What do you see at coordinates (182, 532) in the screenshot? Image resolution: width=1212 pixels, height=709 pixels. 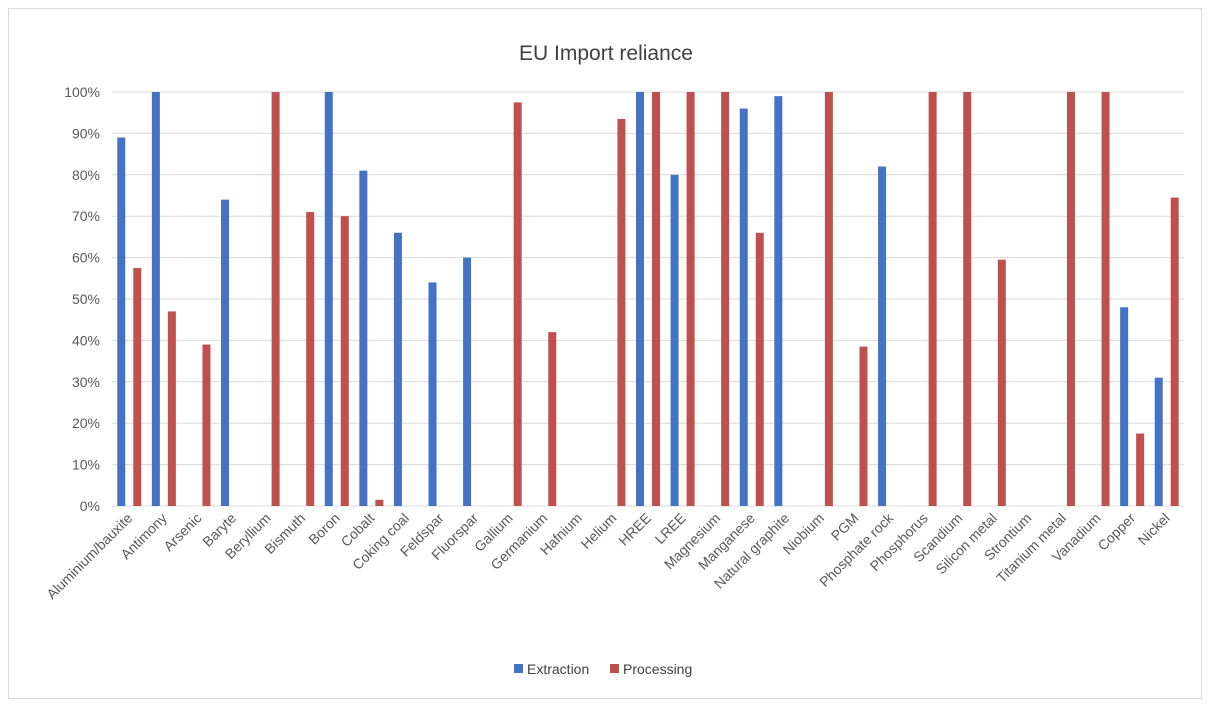 I see `x-tick-label: Arsenic` at bounding box center [182, 532].